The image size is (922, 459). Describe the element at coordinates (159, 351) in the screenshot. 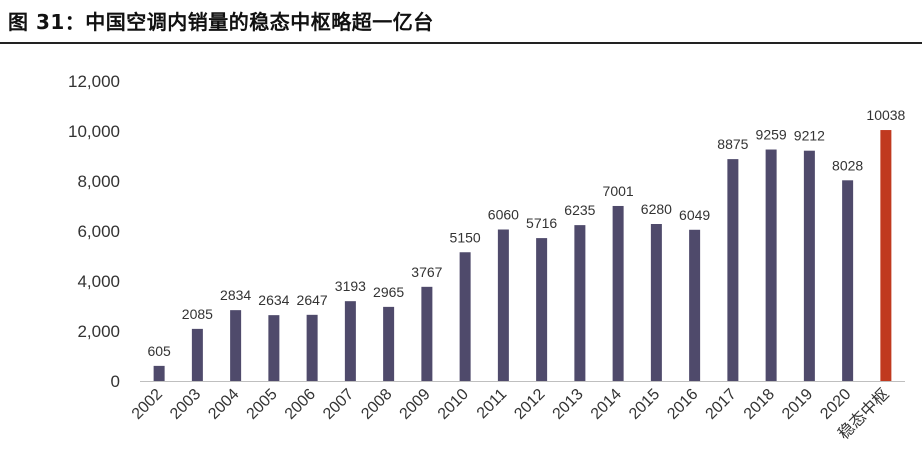

I see `bar-value-label: 605` at that location.